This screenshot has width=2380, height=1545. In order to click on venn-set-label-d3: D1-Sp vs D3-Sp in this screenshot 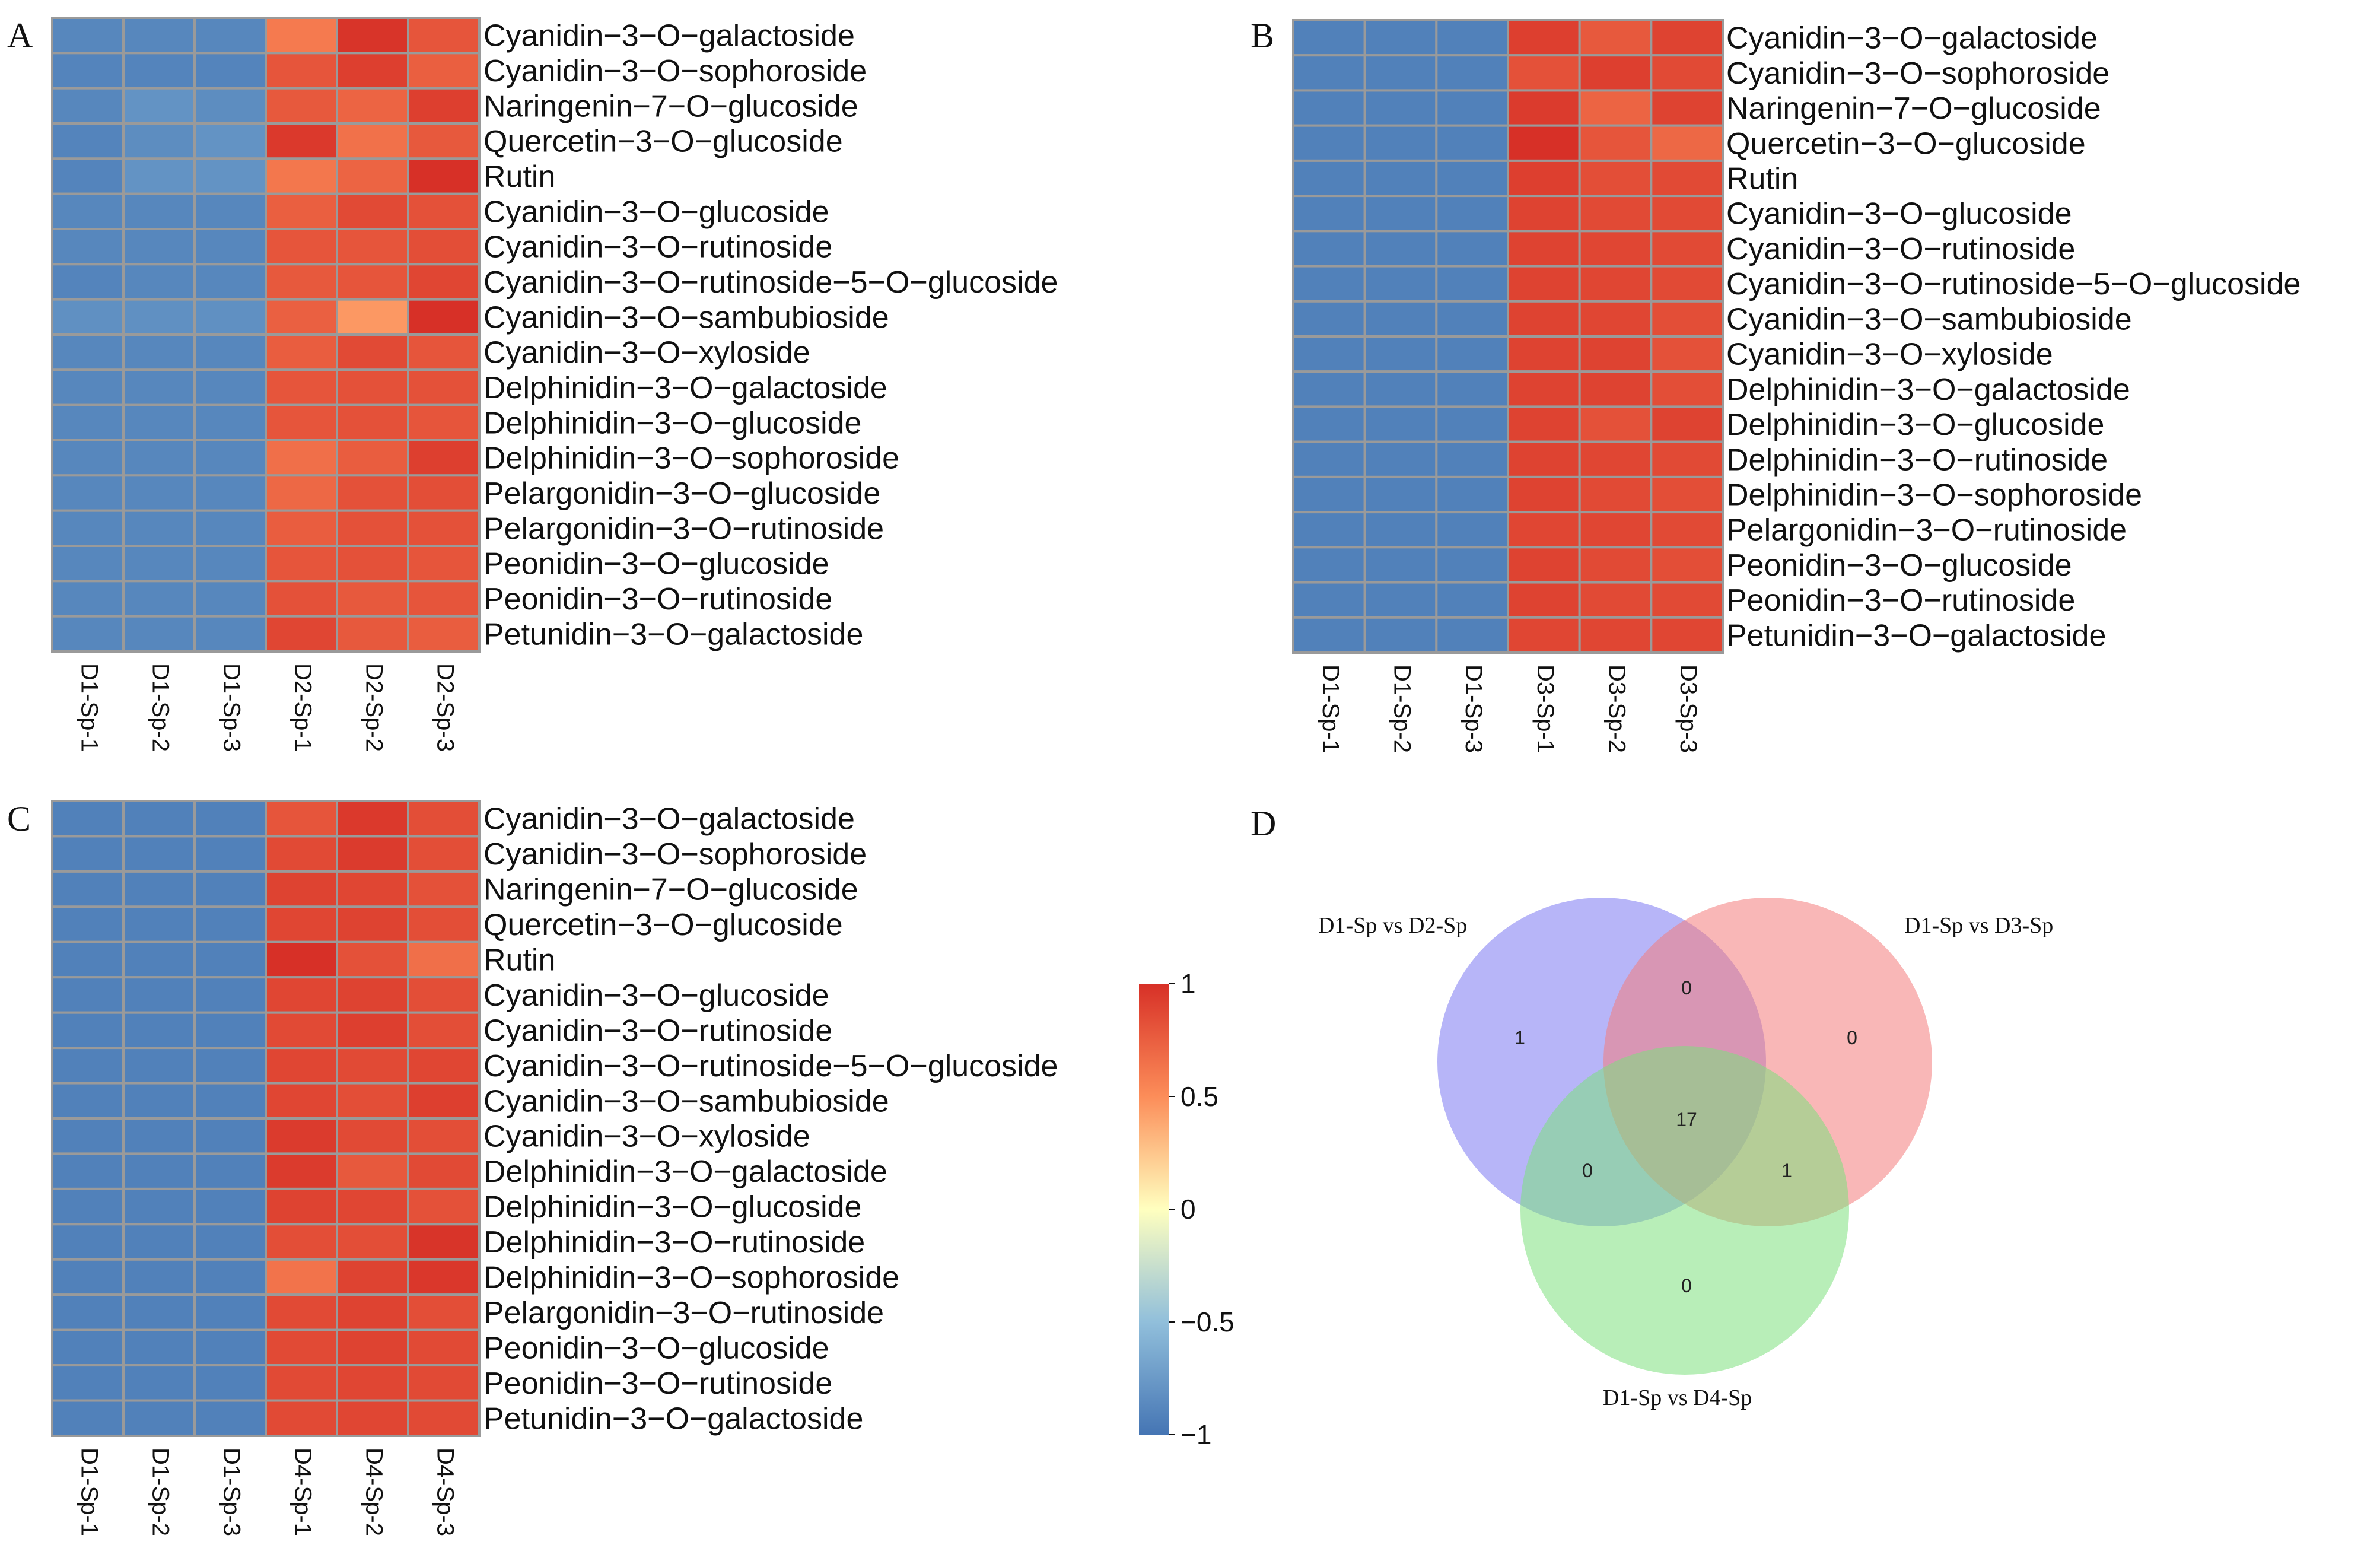, I will do `click(1978, 925)`.